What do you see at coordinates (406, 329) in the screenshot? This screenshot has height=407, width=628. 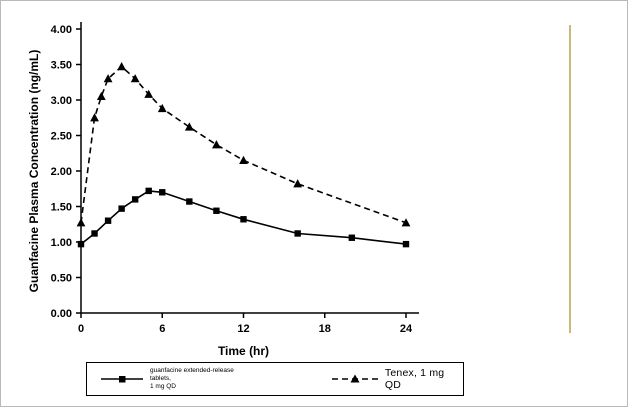 I see `svg-text: 24` at bounding box center [406, 329].